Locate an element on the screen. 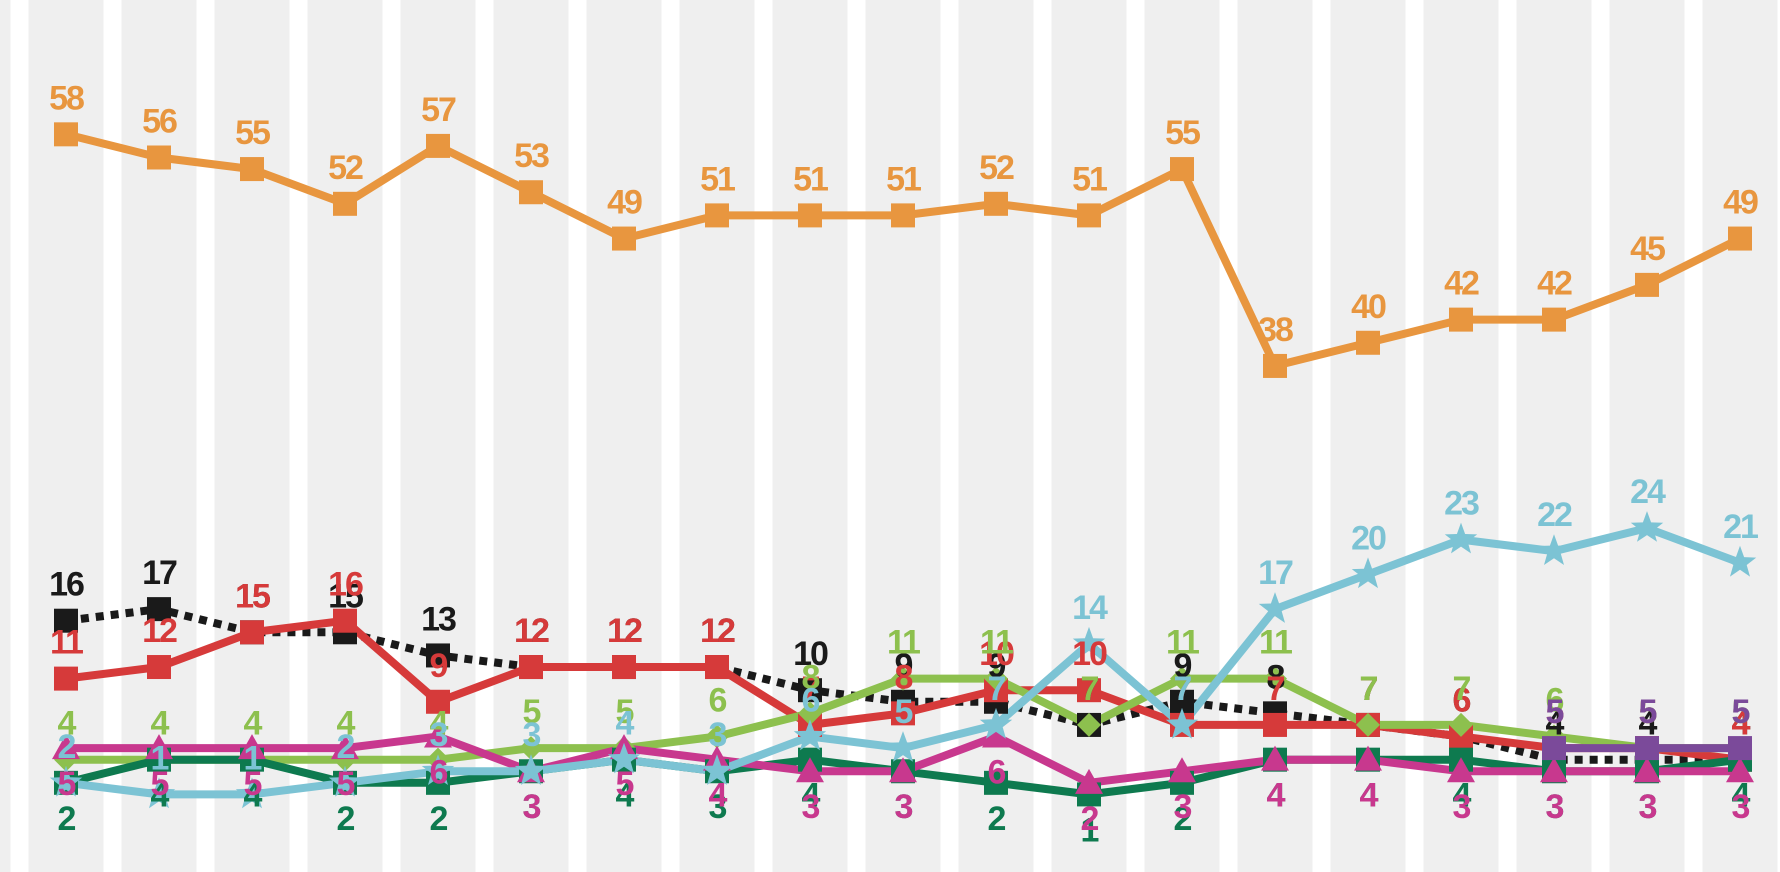  data-label: 52 is located at coordinates (345, 168).